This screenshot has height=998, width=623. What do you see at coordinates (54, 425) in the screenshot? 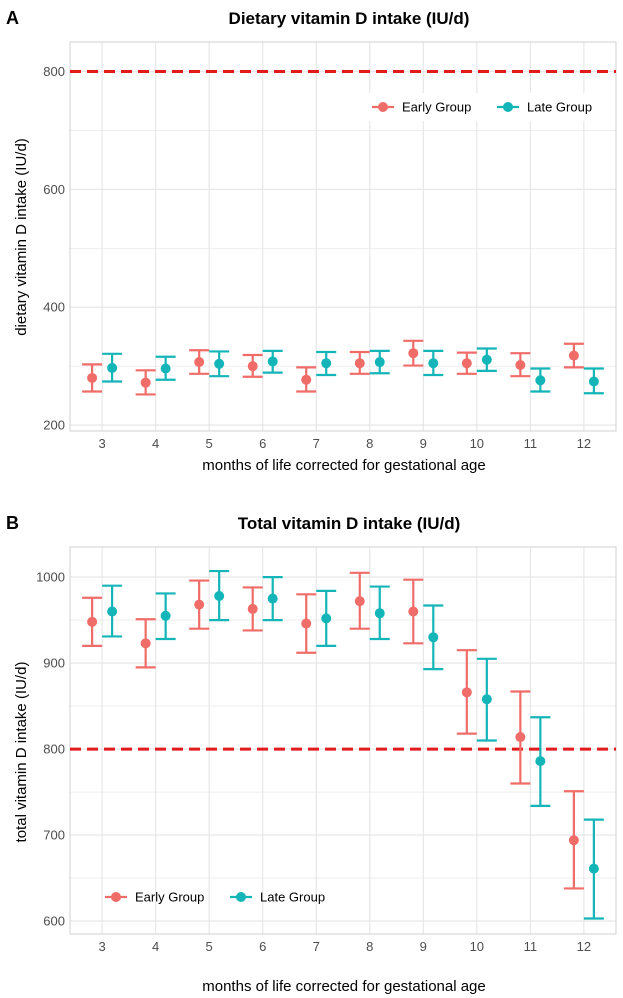
I see `y-tick-label: 200` at bounding box center [54, 425].